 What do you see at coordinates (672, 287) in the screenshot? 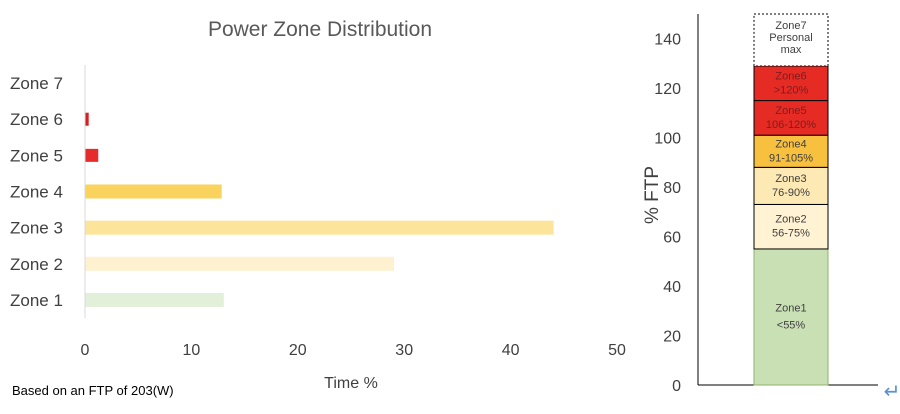
I see `ftp-tick-label: 40` at bounding box center [672, 287].